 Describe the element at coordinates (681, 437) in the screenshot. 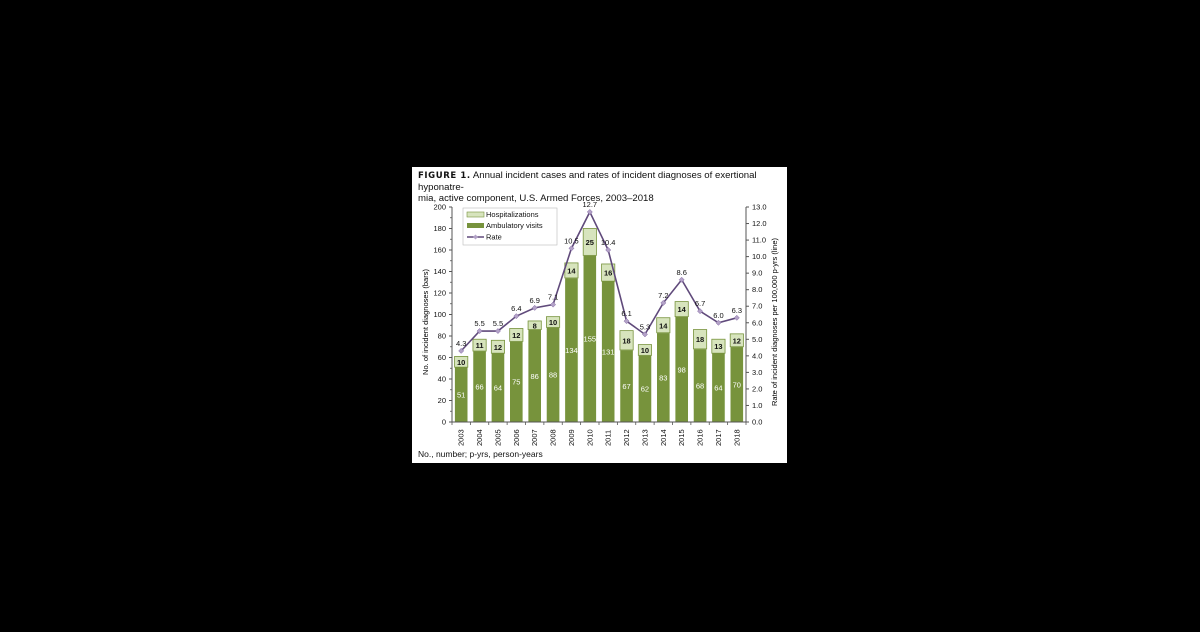

I see `x-tick-label: 2015` at that location.